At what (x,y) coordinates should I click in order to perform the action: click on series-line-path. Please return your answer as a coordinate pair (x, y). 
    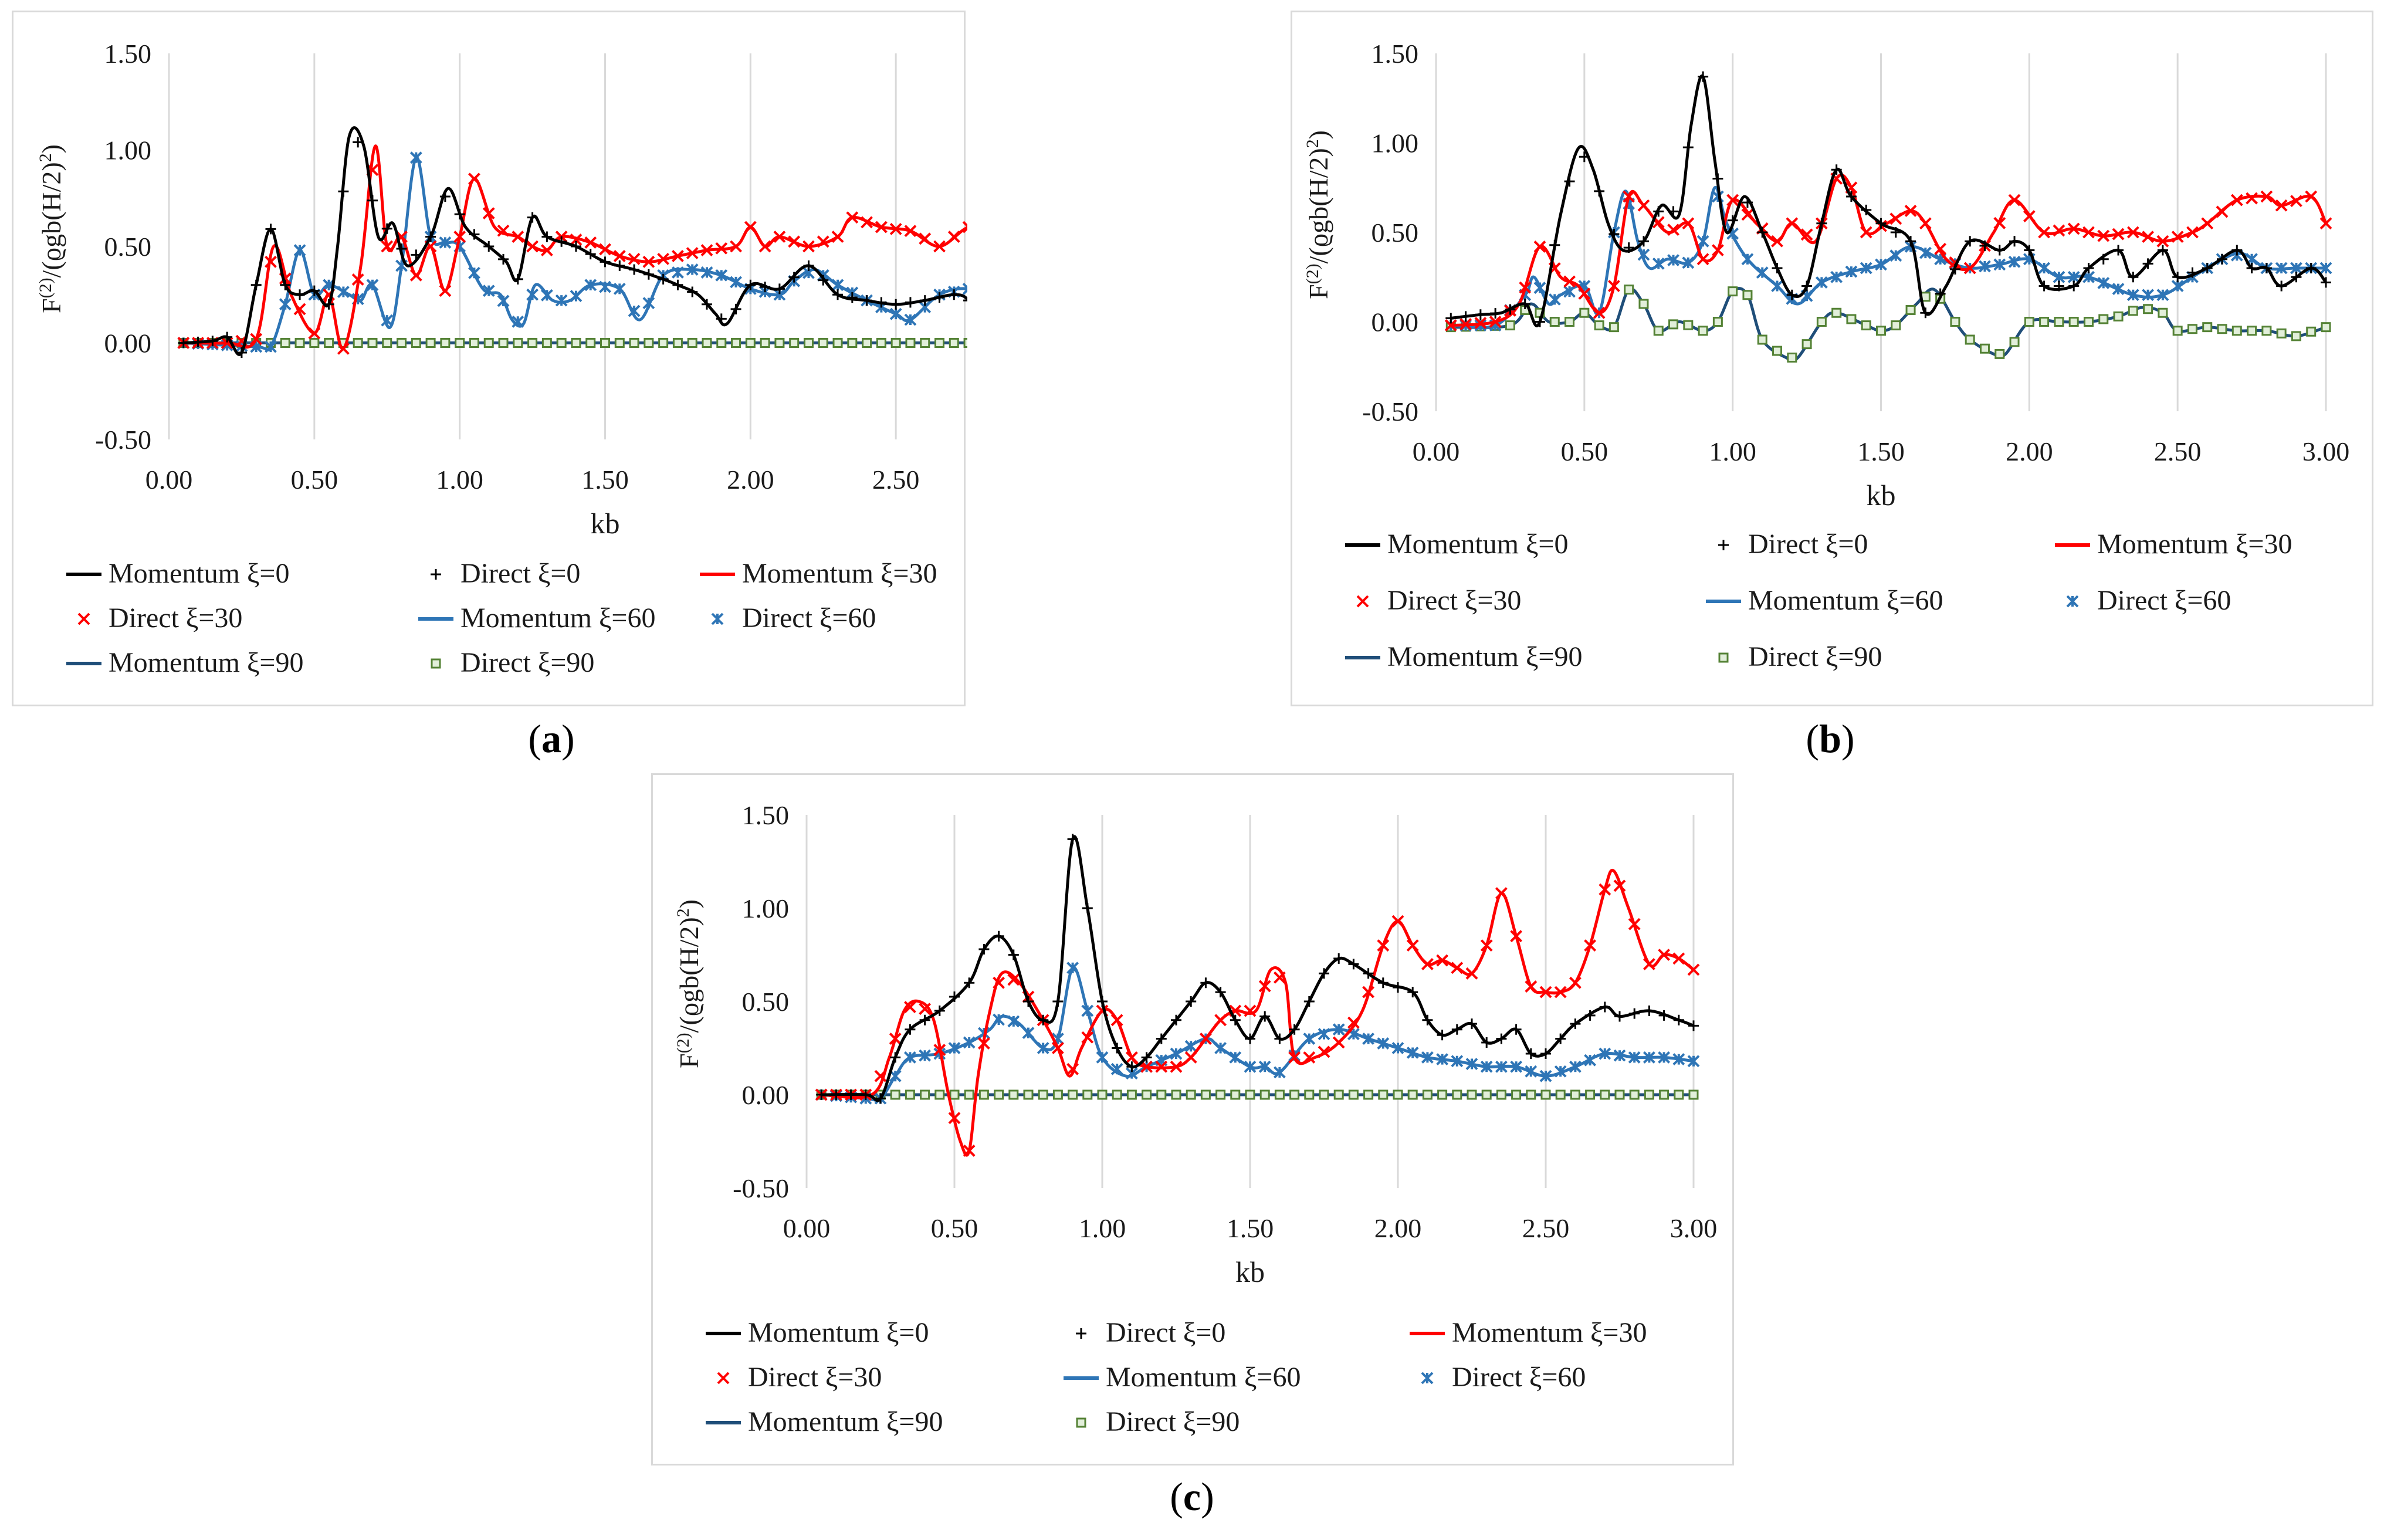
    Looking at the image, I should click on (1257, 1034).